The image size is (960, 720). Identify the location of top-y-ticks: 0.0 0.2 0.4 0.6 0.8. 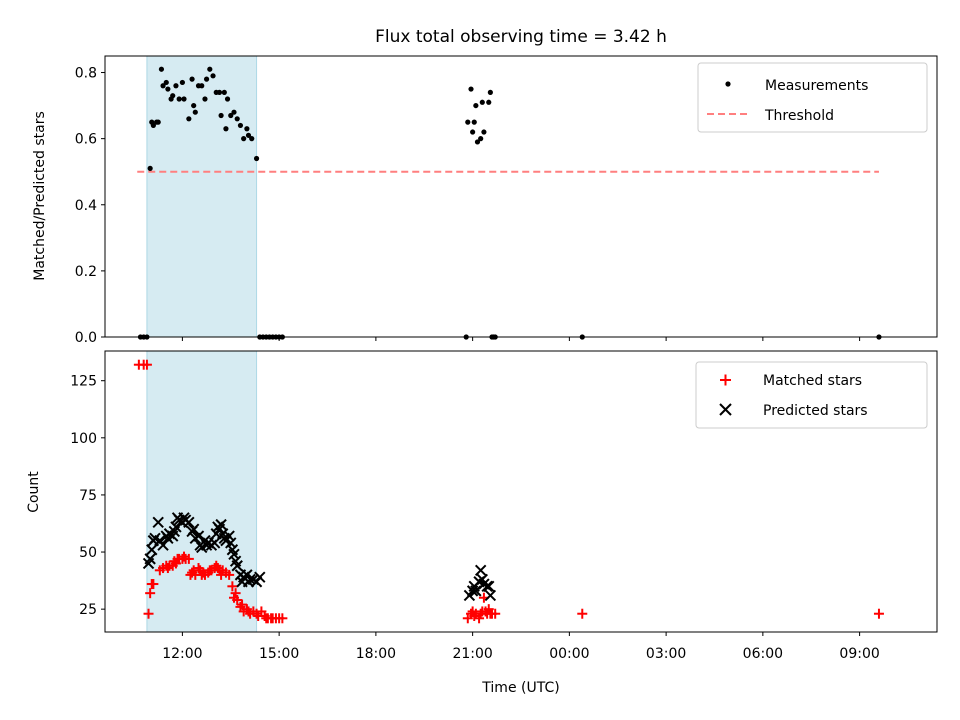
(90, 206).